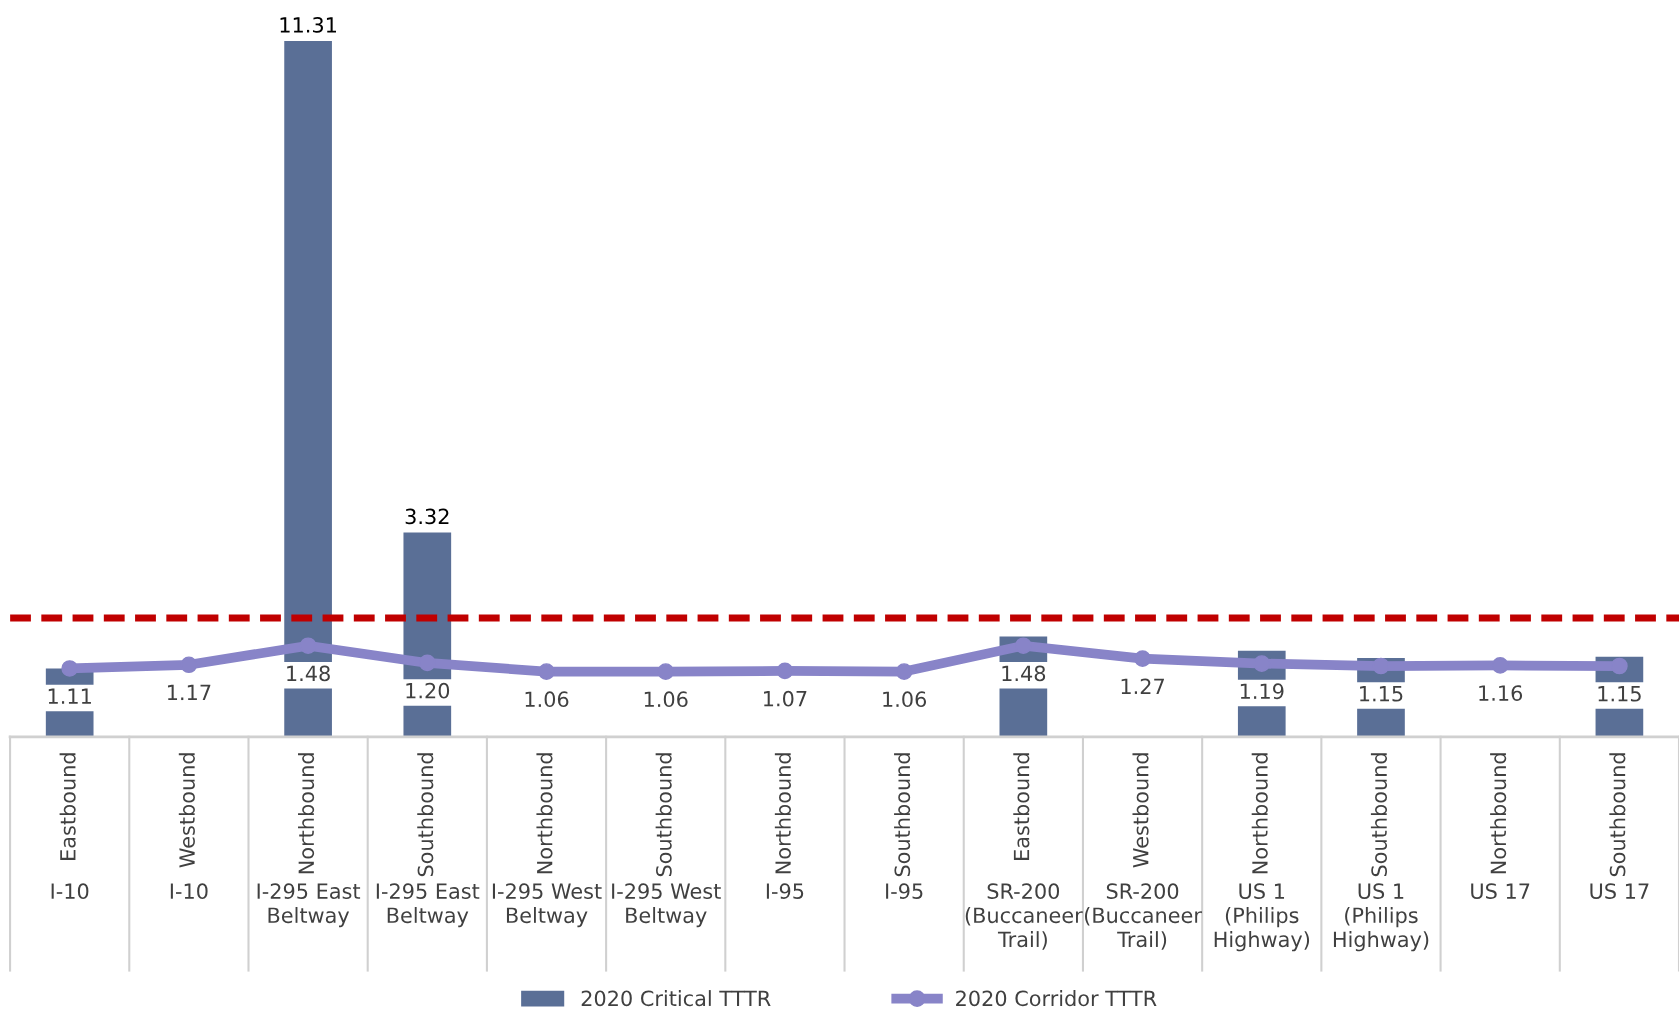 The height and width of the screenshot is (1029, 1679). What do you see at coordinates (1500, 826) in the screenshot?
I see `x-tick-label: Northbound US 17` at bounding box center [1500, 826].